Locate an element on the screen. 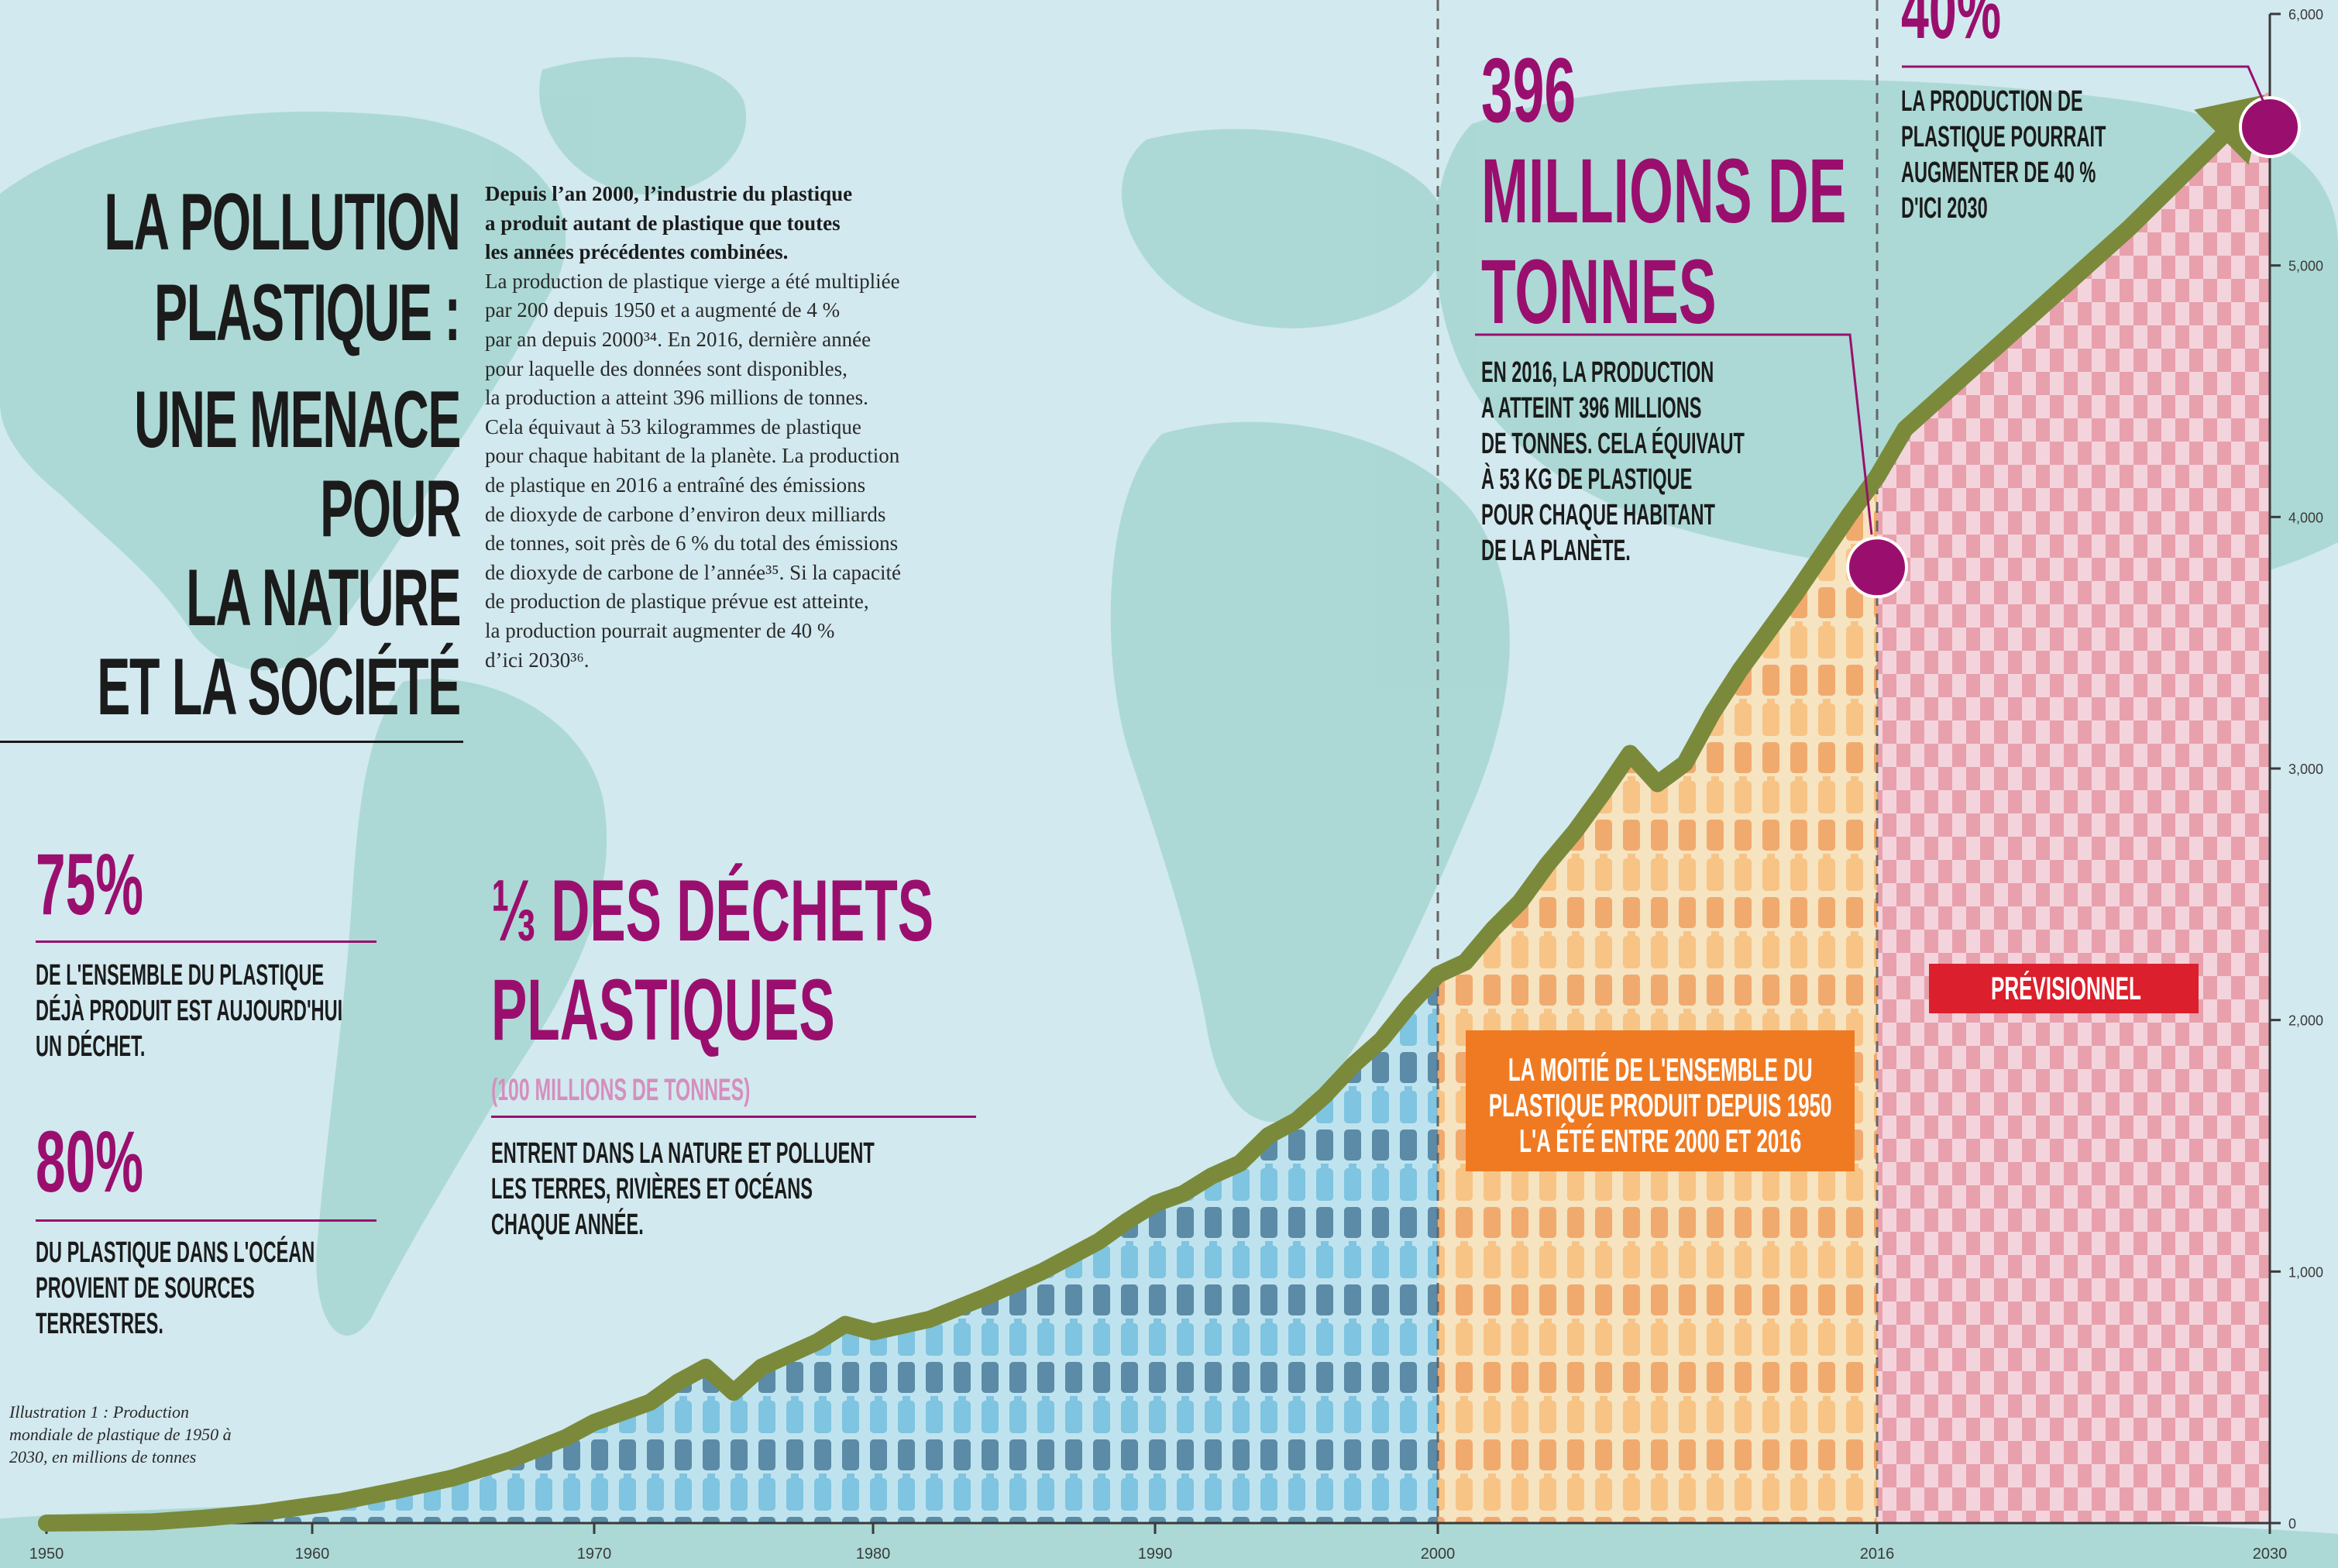 Image resolution: width=2338 pixels, height=1568 pixels. x-tick-label: 1960 is located at coordinates (312, 1554).